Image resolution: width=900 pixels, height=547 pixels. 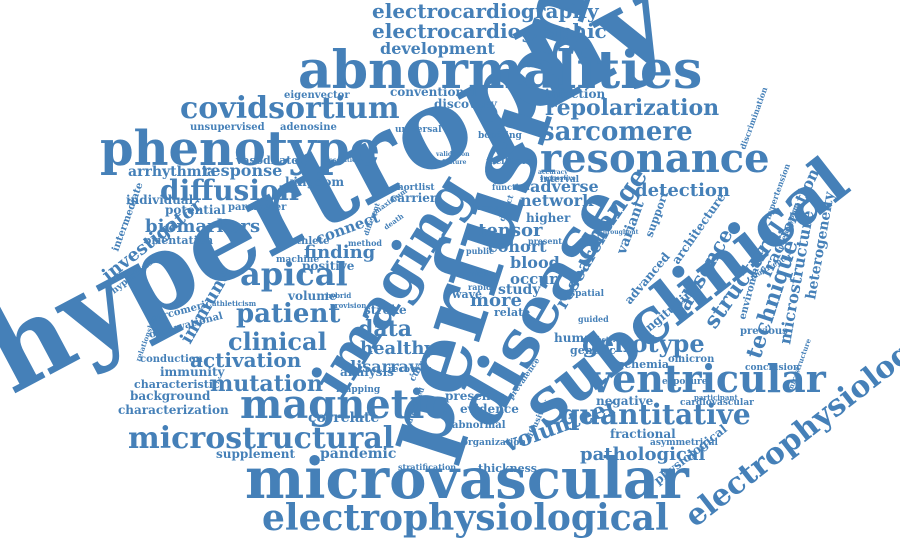 What do you see at coordinates (512, 312) in the screenshot?
I see `word-relate: relate` at bounding box center [512, 312].